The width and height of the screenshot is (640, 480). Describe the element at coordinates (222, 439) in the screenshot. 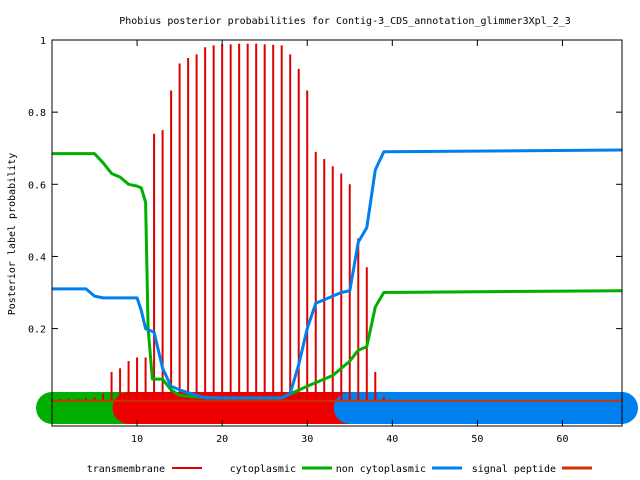

I see `x-tick-label: 20` at that location.